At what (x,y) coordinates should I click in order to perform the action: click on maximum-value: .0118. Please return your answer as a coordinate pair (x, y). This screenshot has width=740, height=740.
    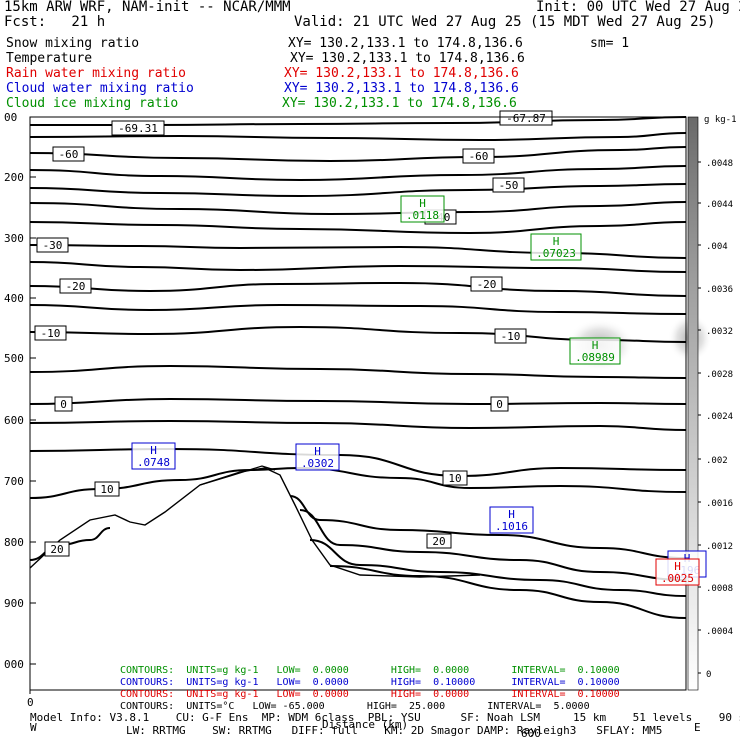
    Looking at the image, I should click on (422, 215).